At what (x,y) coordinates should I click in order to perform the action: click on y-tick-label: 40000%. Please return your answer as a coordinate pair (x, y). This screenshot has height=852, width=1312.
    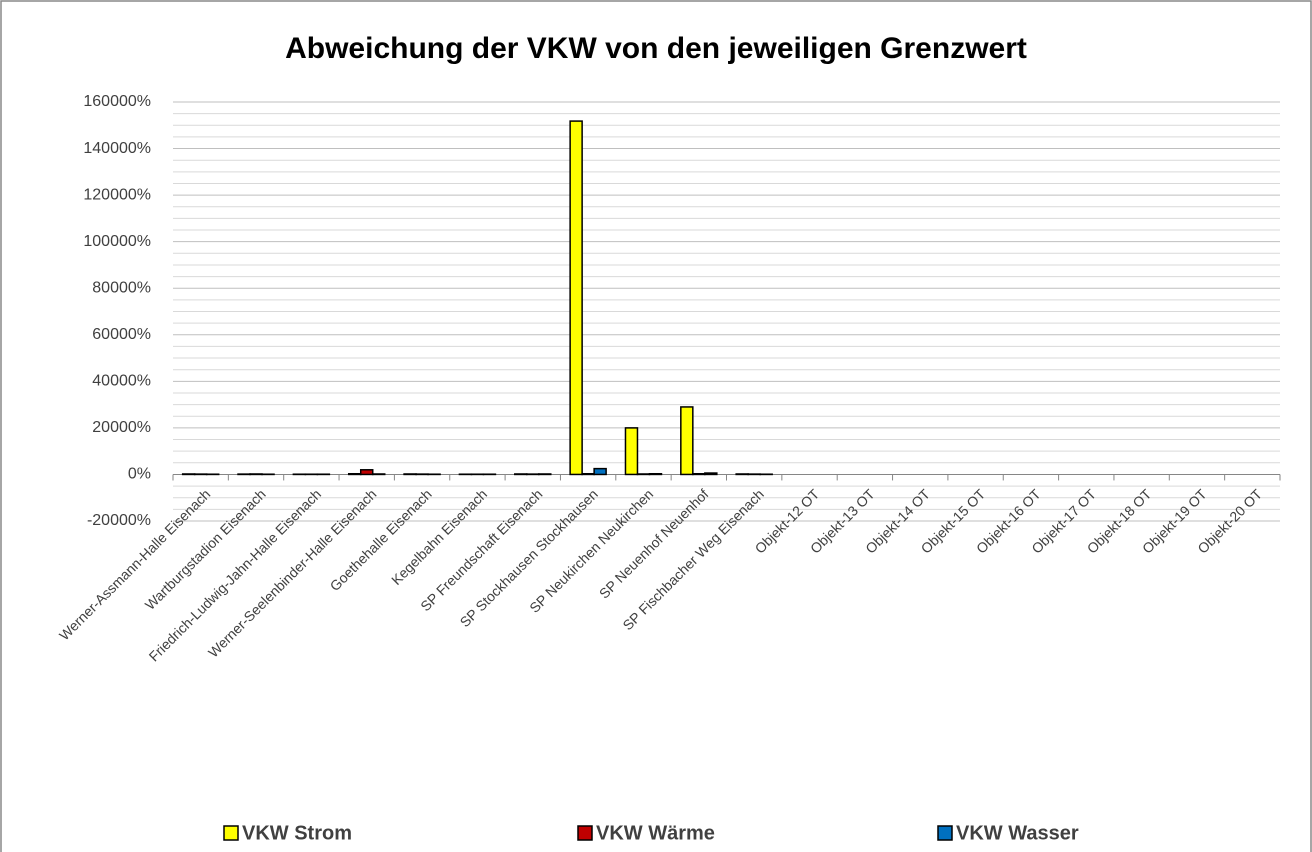
    Looking at the image, I should click on (121, 381).